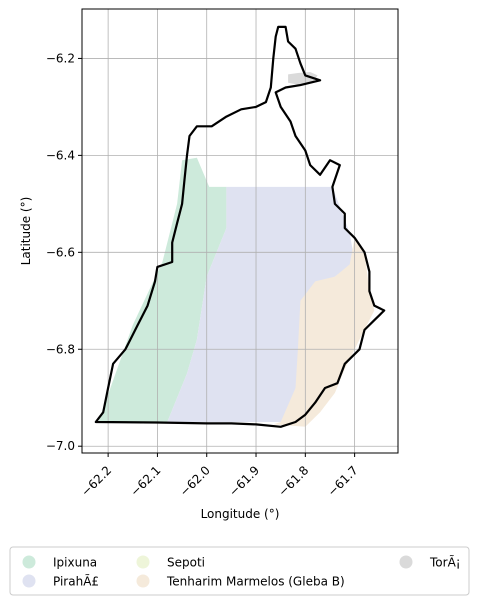 The height and width of the screenshot is (604, 478). I want to click on y-axis-ticks: −6.2 −6.4 −6.6 −6.8 −7.0, so click(64, 252).